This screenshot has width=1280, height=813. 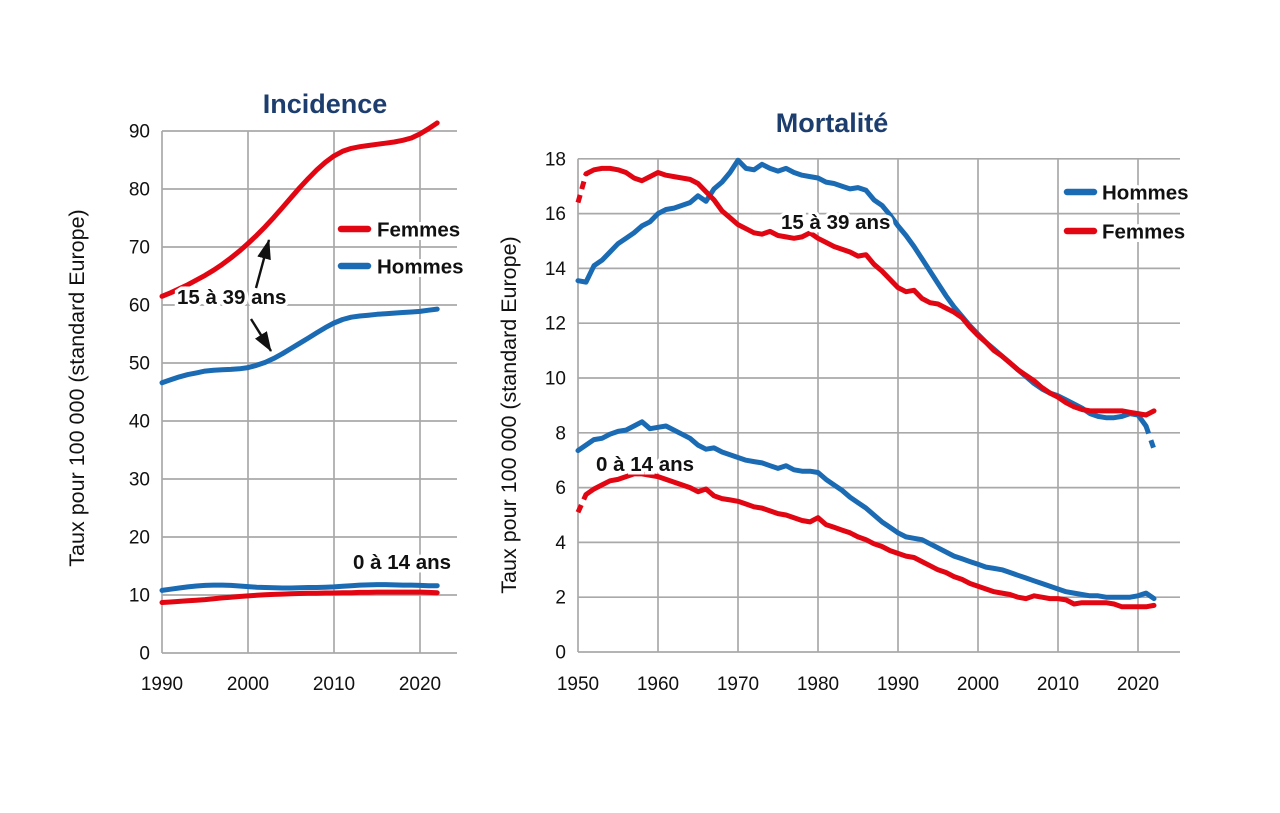 I want to click on y-tick-label-70: 70, so click(x=139, y=248).